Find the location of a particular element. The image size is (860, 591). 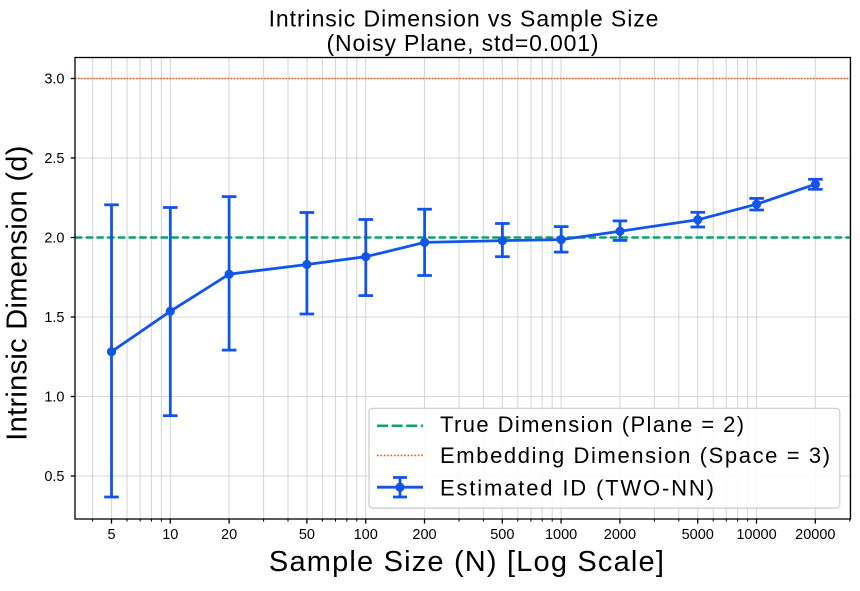

svg-text: 500 is located at coordinates (502, 535).